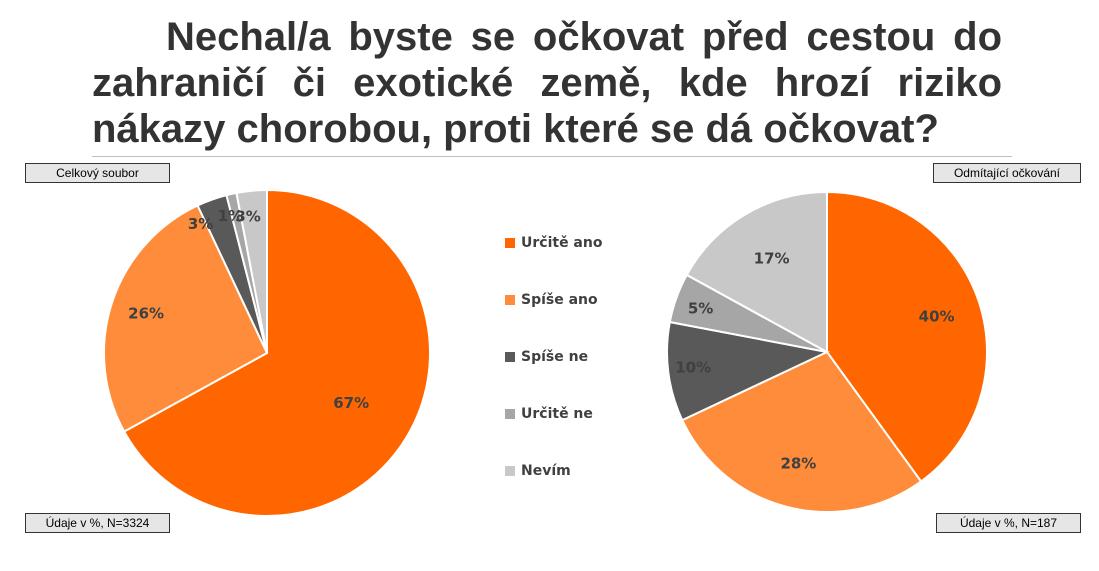  Describe the element at coordinates (557, 414) in the screenshot. I see `legend-label-urcite-ne: Určitě ne` at that location.